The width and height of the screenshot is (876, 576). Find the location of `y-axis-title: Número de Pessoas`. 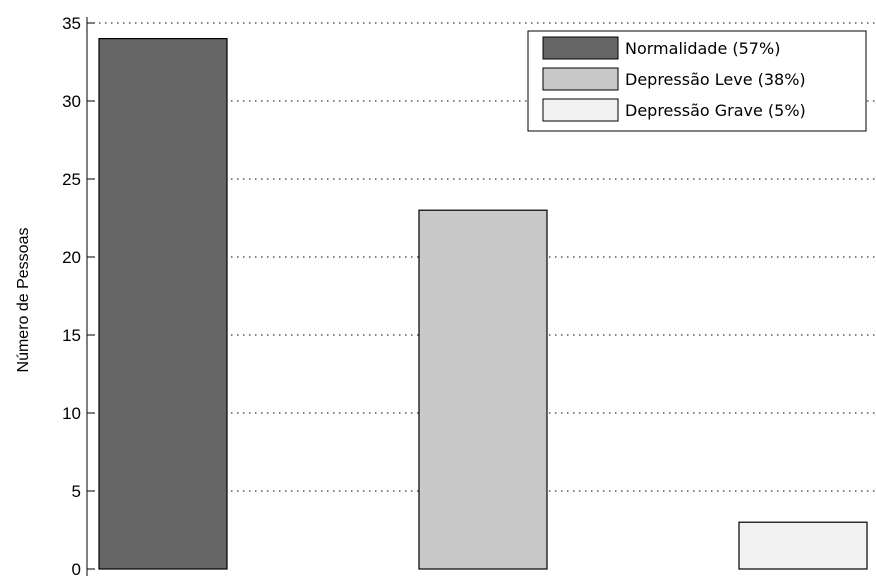

y-axis-title: Número de Pessoas is located at coordinates (23, 300).